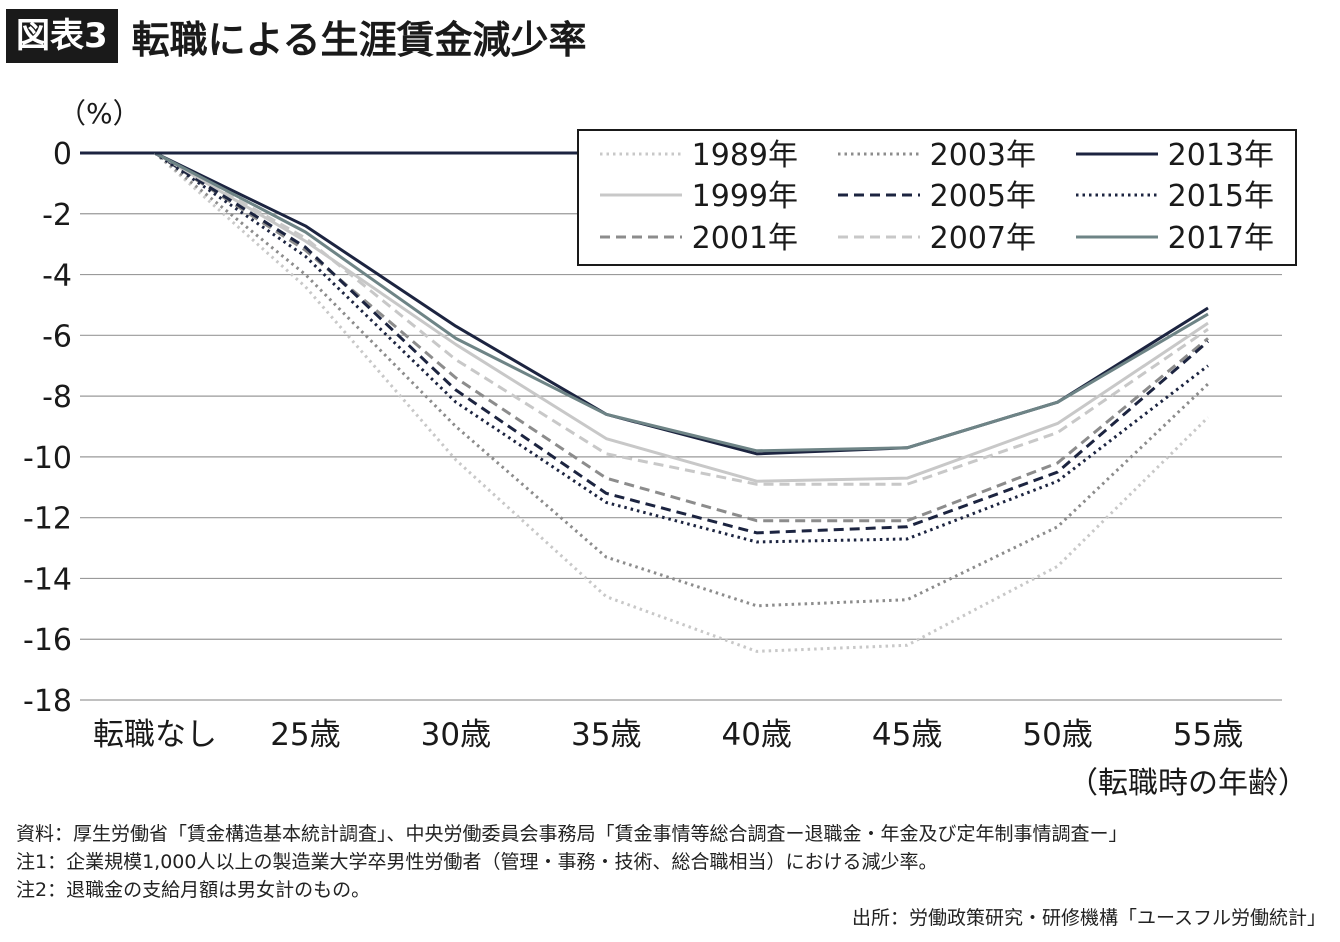 This screenshot has width=1340, height=942. What do you see at coordinates (47, 579) in the screenshot?
I see `y-tick-label: -14` at bounding box center [47, 579].